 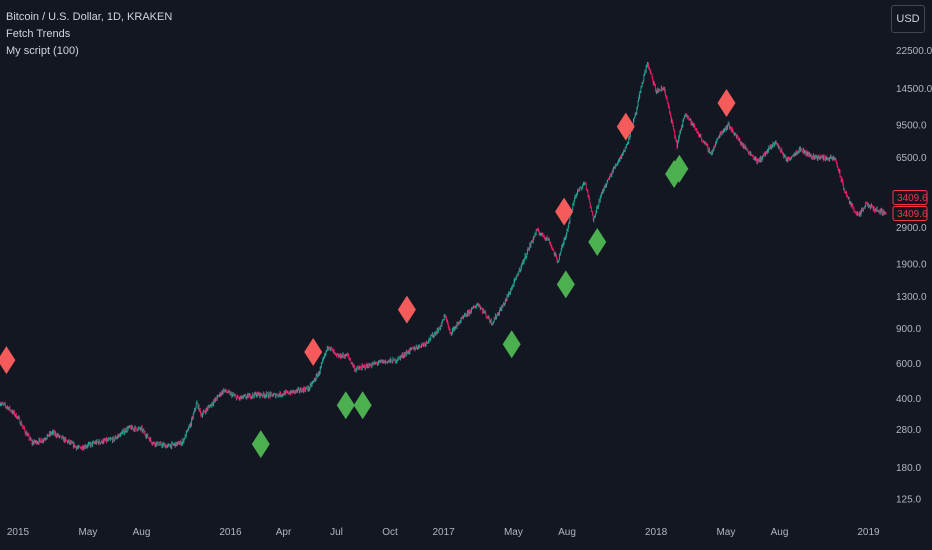 I want to click on price-tick-label: 280.0, so click(x=908, y=430).